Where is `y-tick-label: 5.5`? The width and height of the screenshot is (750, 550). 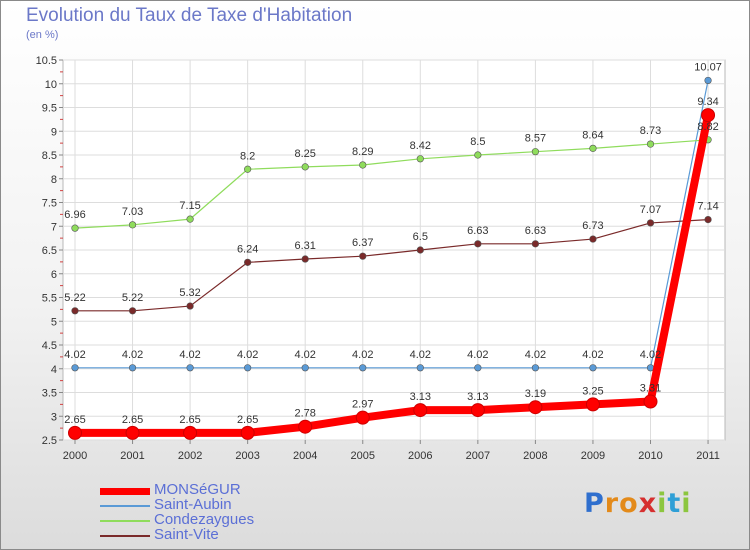 y-tick-label: 5.5 is located at coordinates (49, 299).